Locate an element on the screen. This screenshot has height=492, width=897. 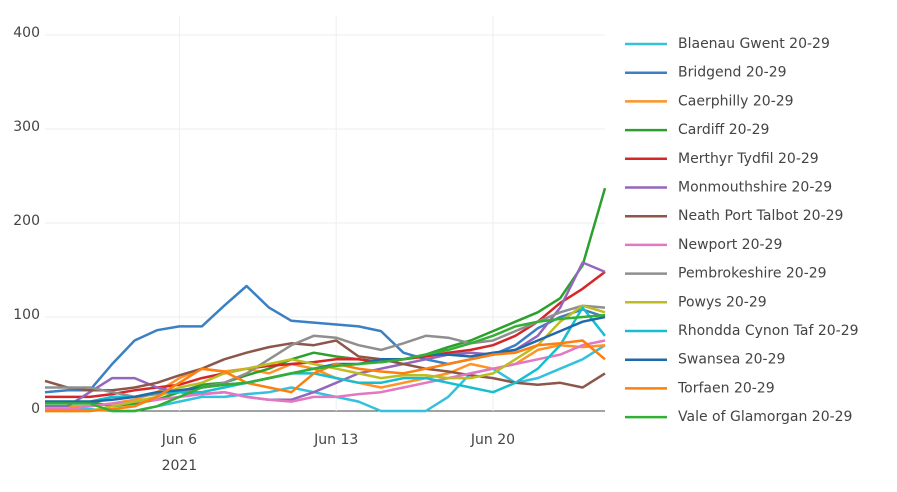
y-tick-label: 400 is located at coordinates (26, 33).